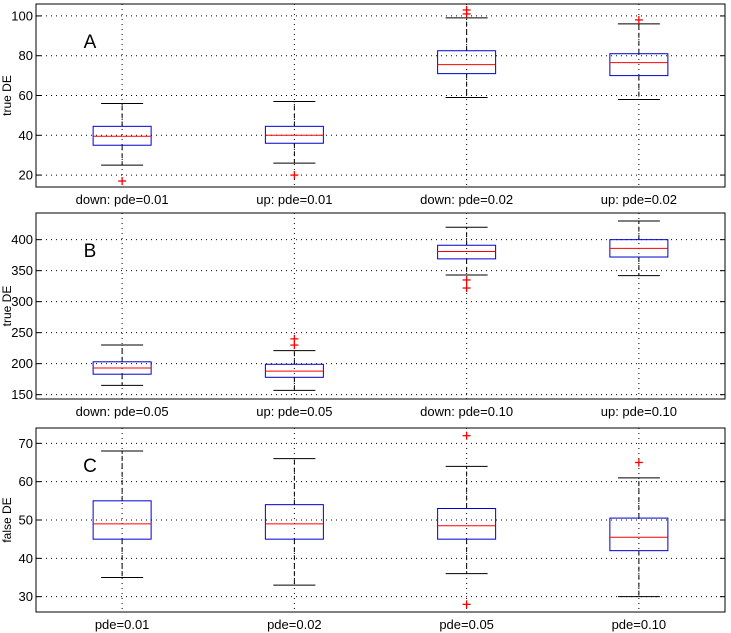  What do you see at coordinates (122, 199) in the screenshot?
I see `x-tick-label: down: pde=0.01` at bounding box center [122, 199].